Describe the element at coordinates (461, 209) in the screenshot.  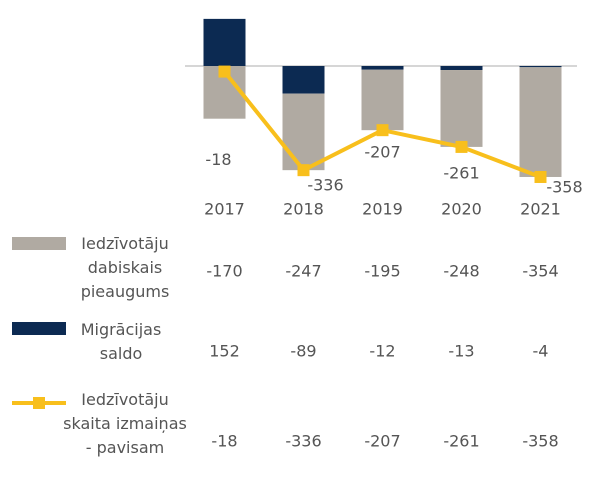
I see `x-tick-label: 2020` at that location.